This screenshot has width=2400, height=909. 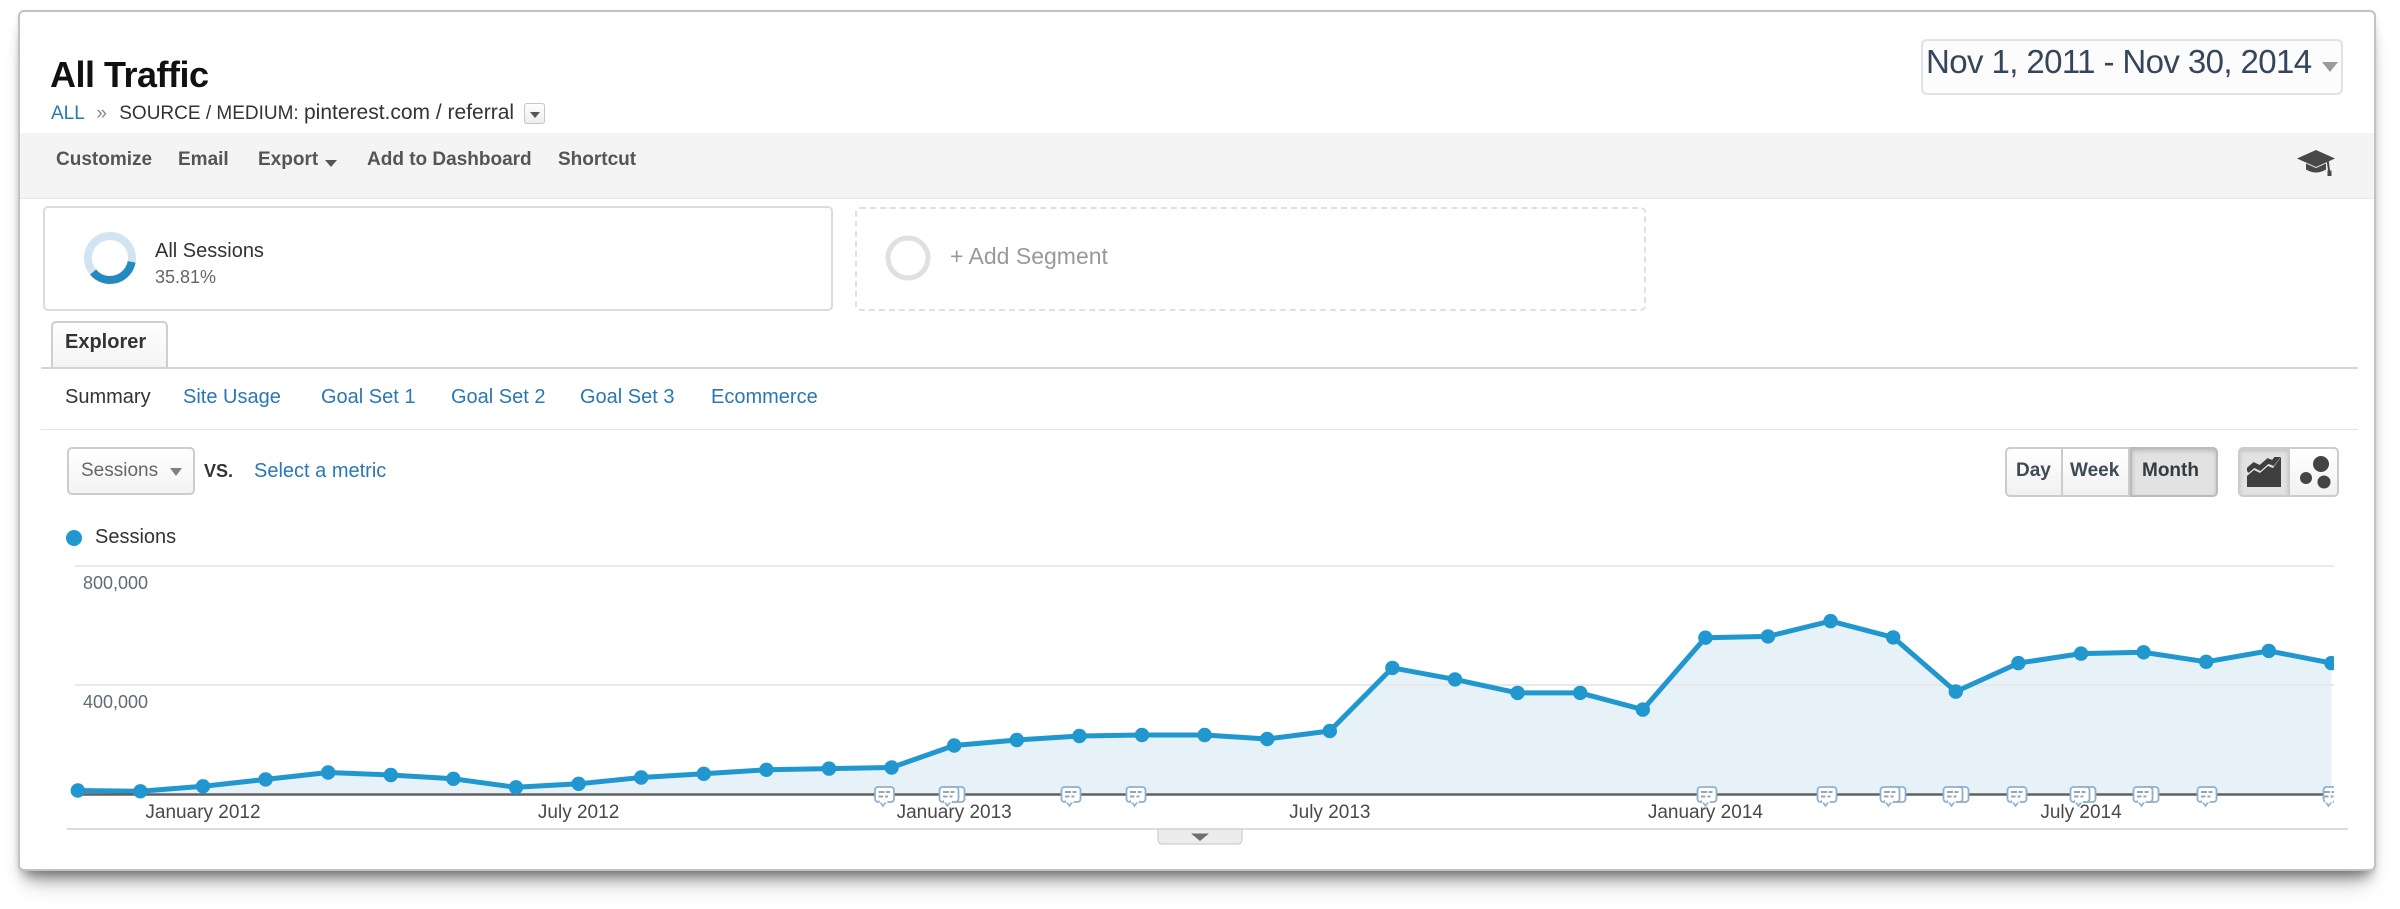 What do you see at coordinates (578, 812) in the screenshot?
I see `svg-text: July 2012` at bounding box center [578, 812].